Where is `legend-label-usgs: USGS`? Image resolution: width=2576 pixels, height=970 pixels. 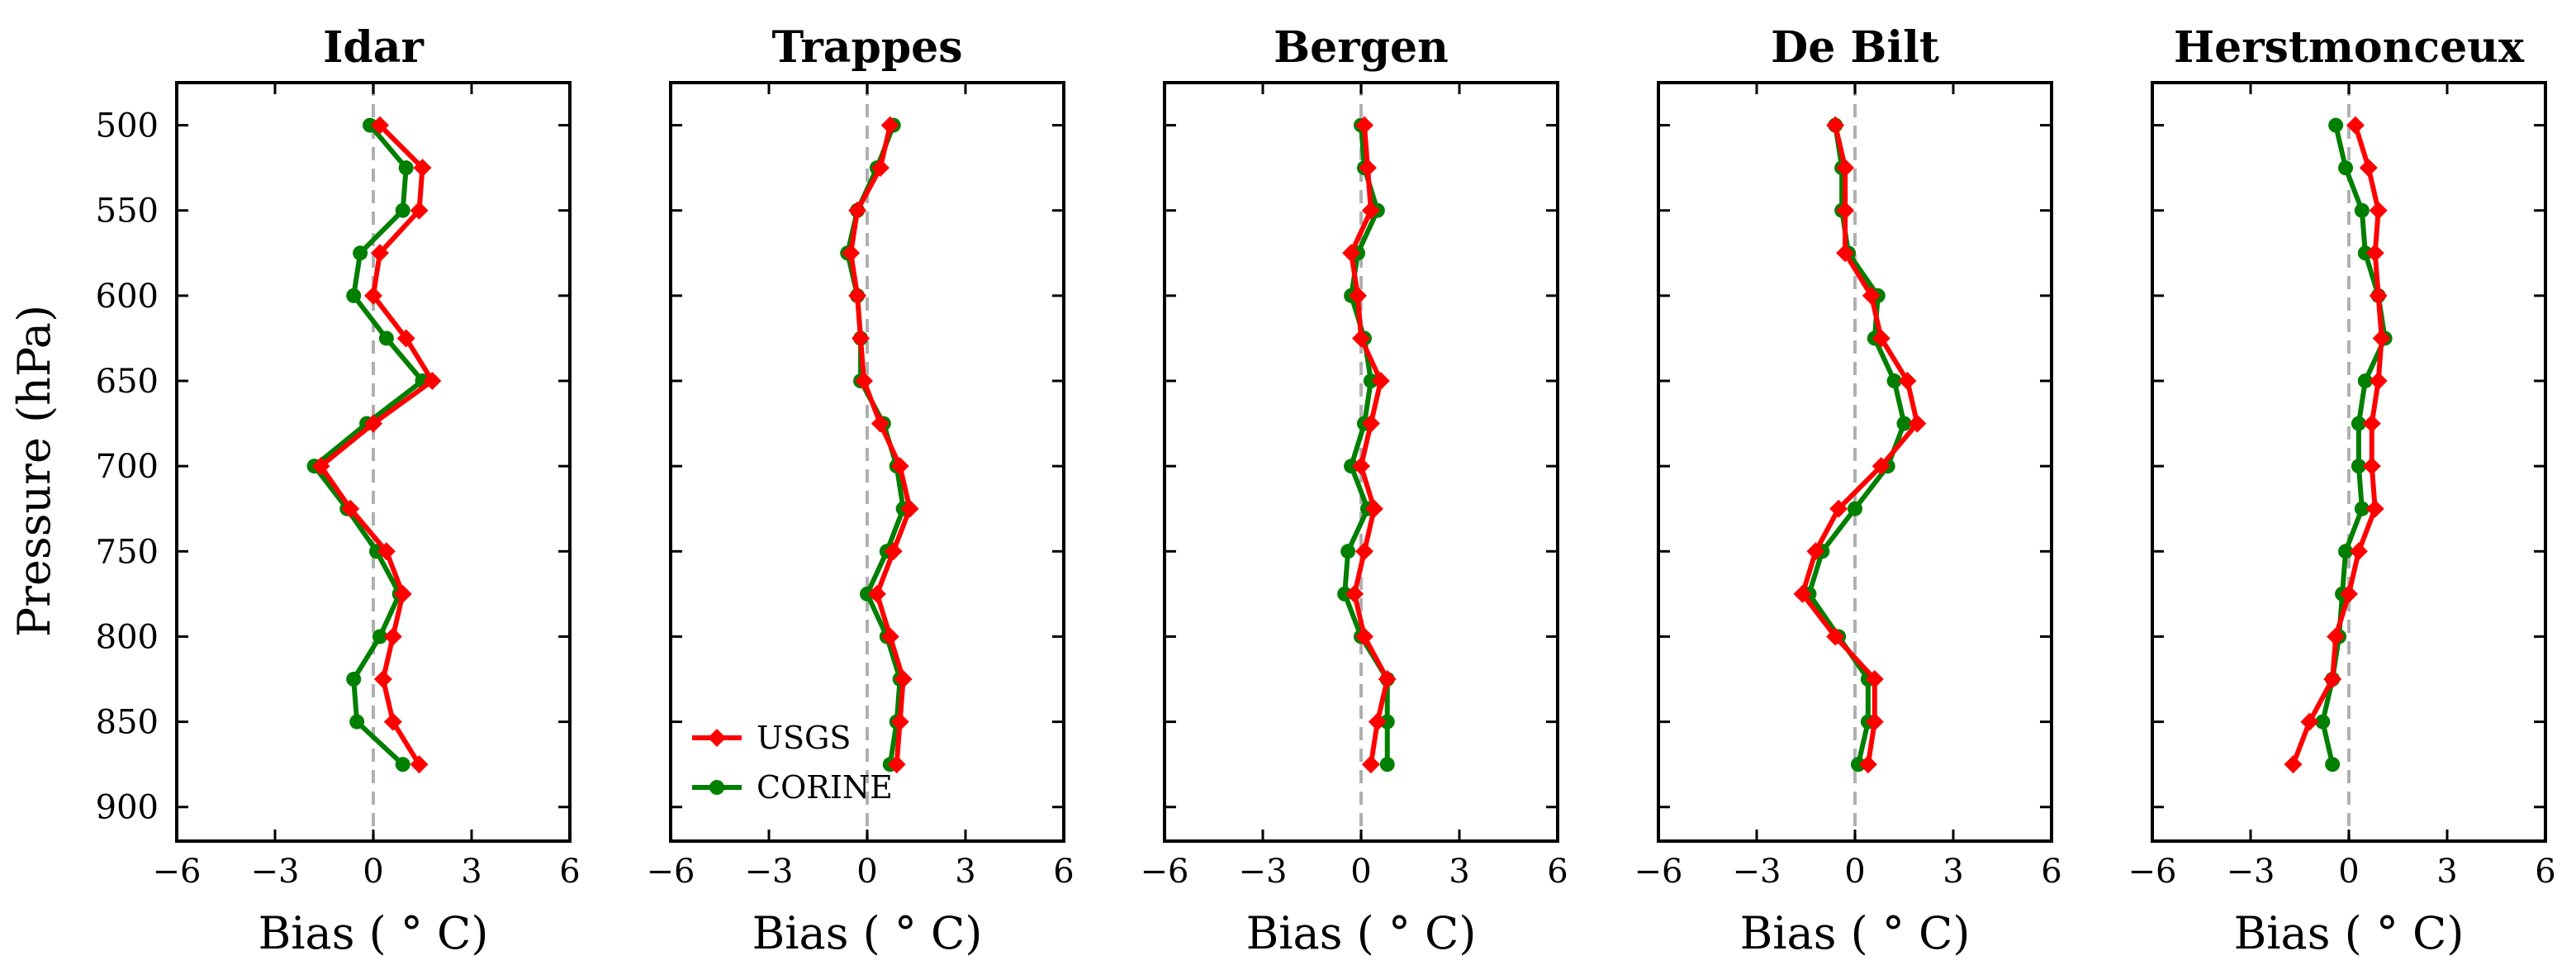 legend-label-usgs: USGS is located at coordinates (804, 738).